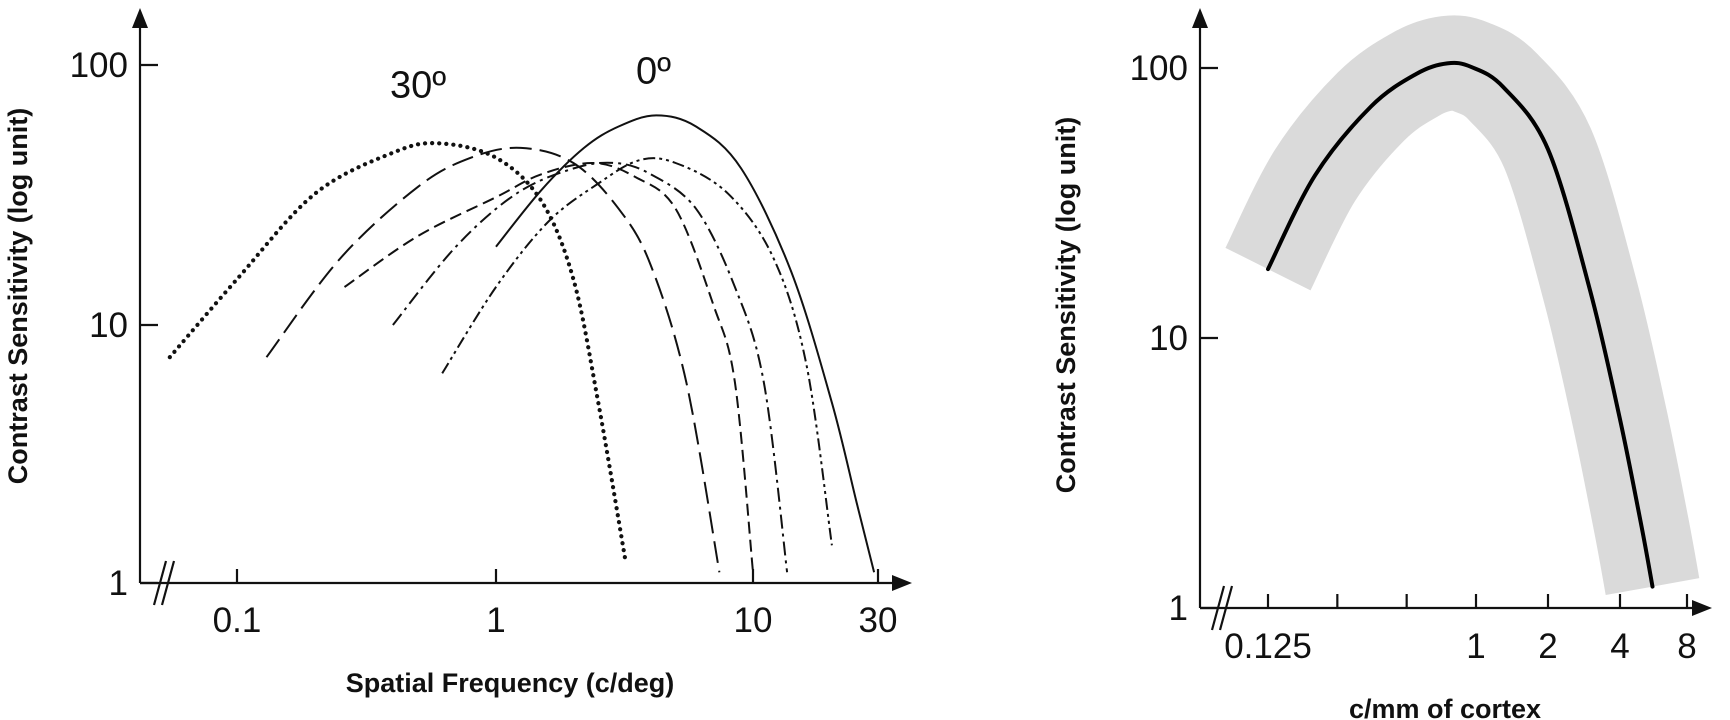  I want to click on series-curve-dash-dot, so click(590, 367).